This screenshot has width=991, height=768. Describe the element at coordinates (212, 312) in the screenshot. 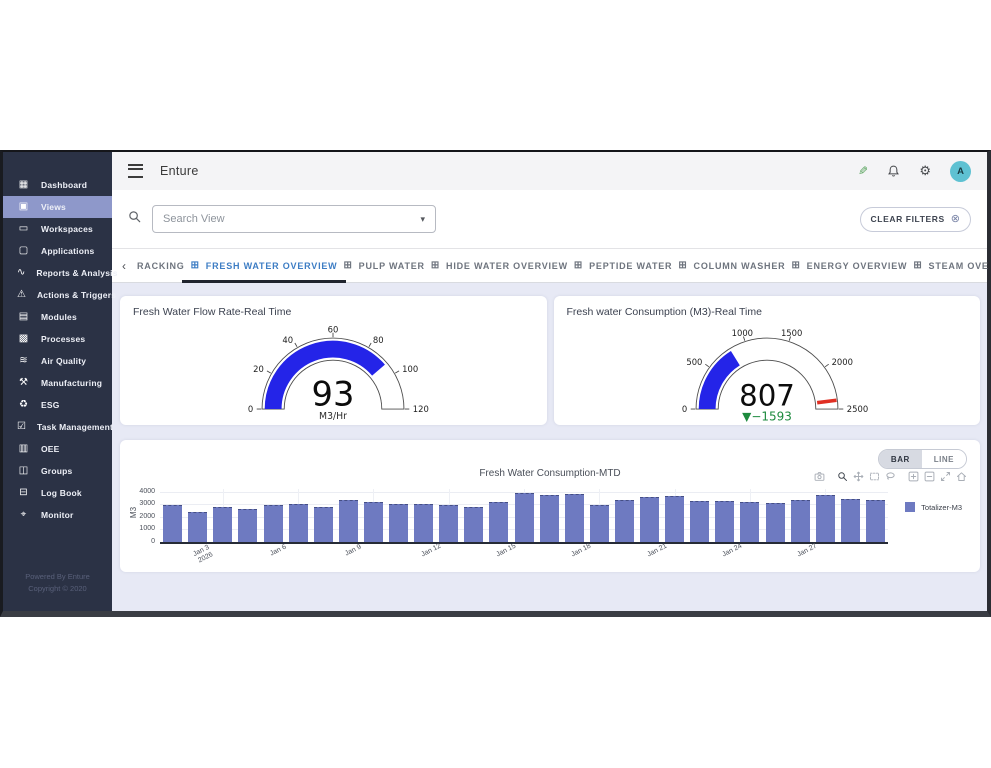

I see `gauge-1-title: Fresh Water Flow Rate-Real Time` at that location.